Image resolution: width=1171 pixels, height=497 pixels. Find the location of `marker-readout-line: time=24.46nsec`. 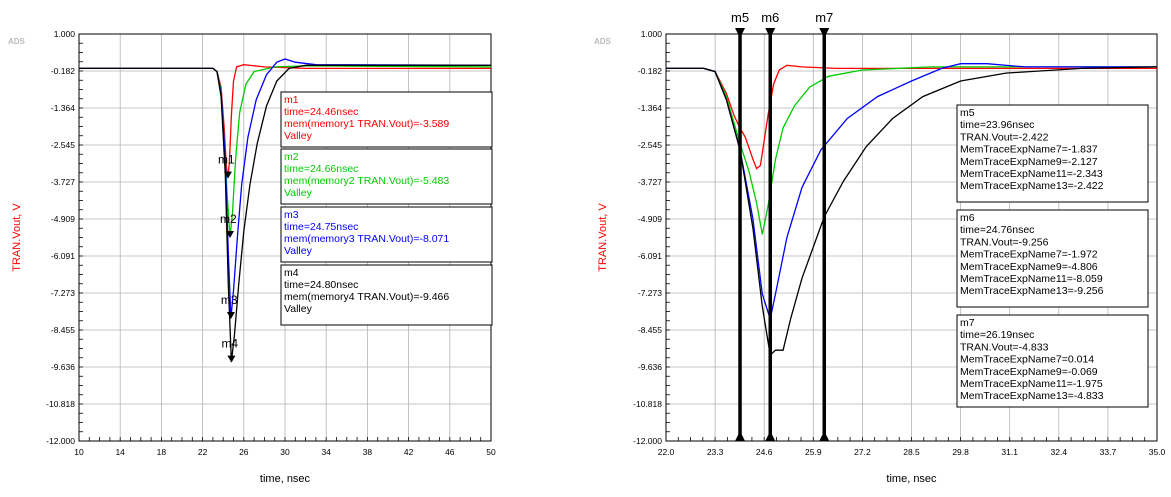

marker-readout-line: time=24.46nsec is located at coordinates (321, 112).